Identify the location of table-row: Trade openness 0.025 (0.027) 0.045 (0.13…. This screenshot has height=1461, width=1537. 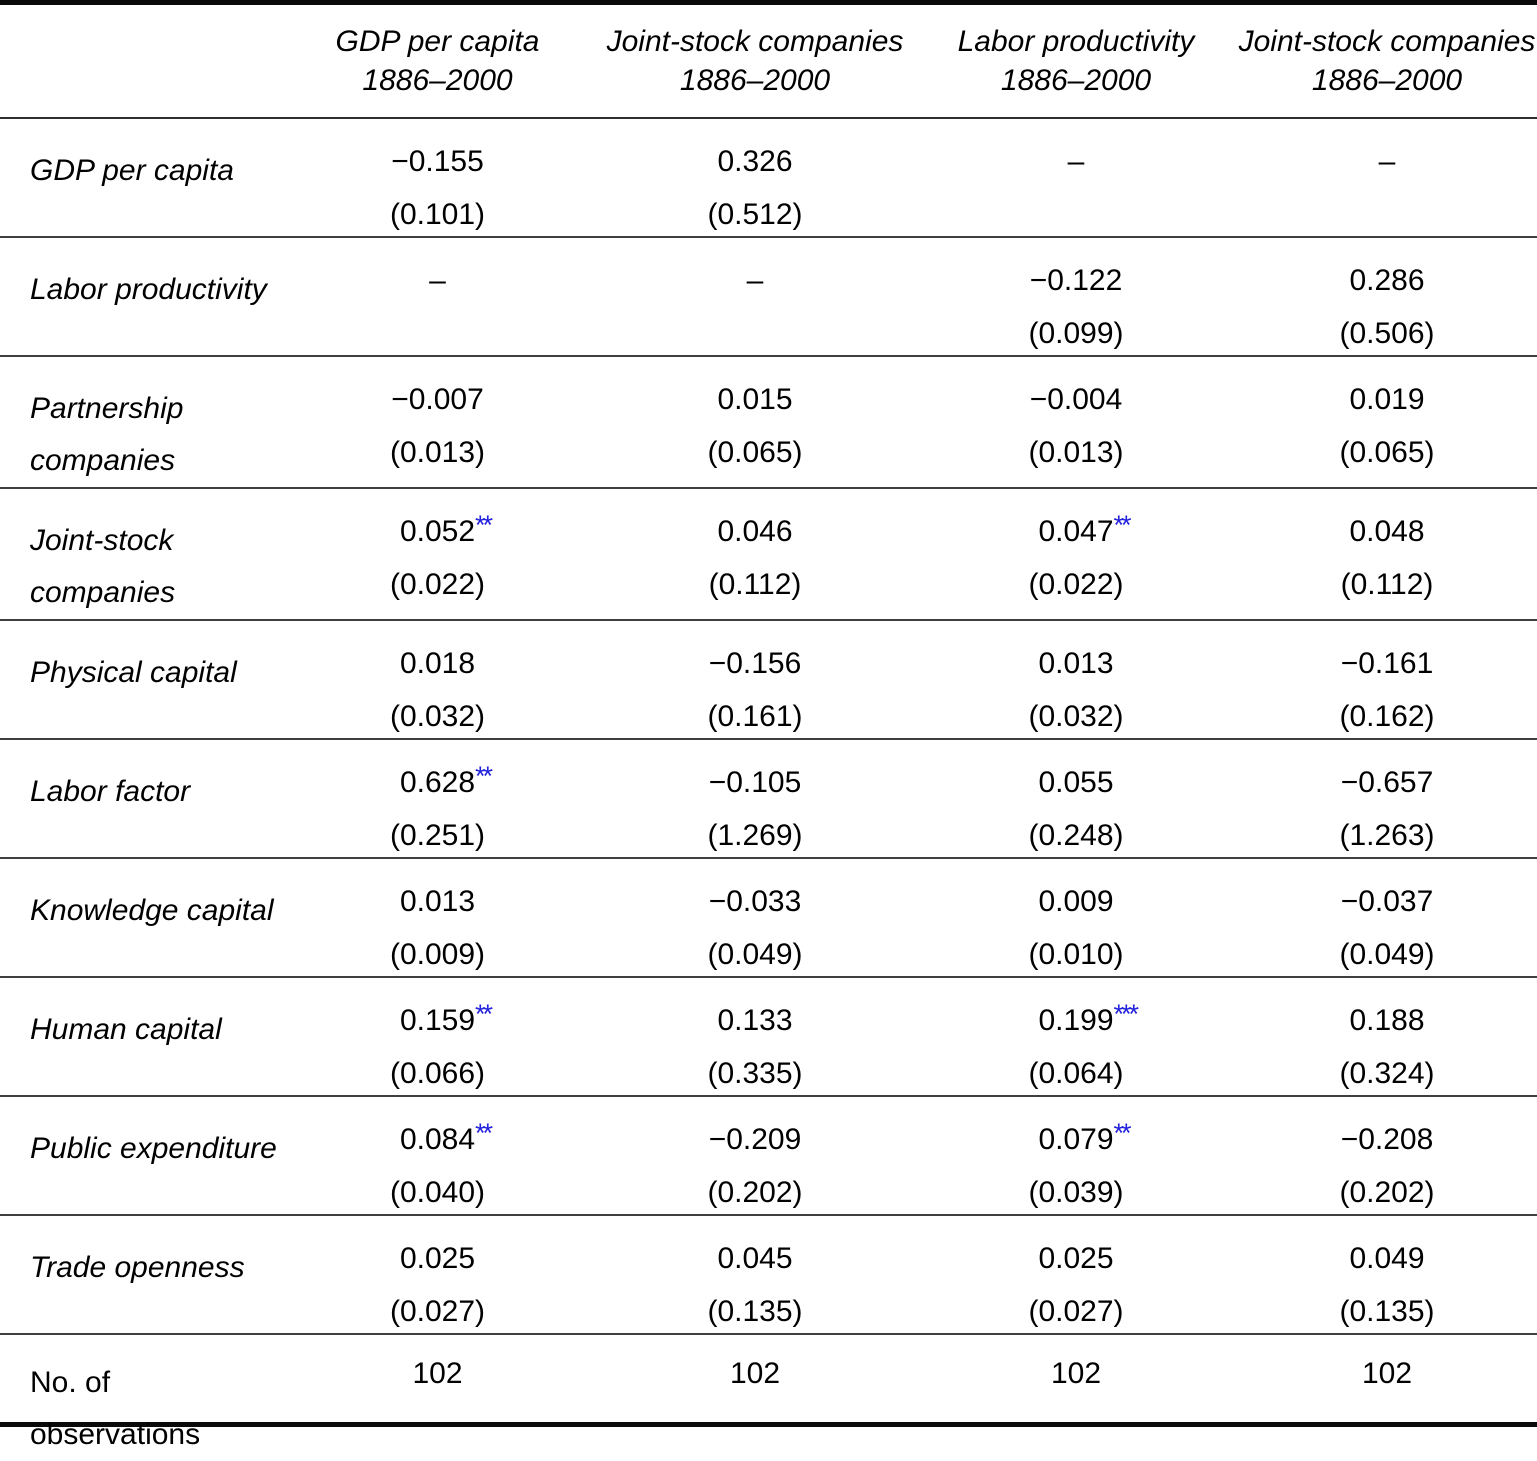
(768, 1274).